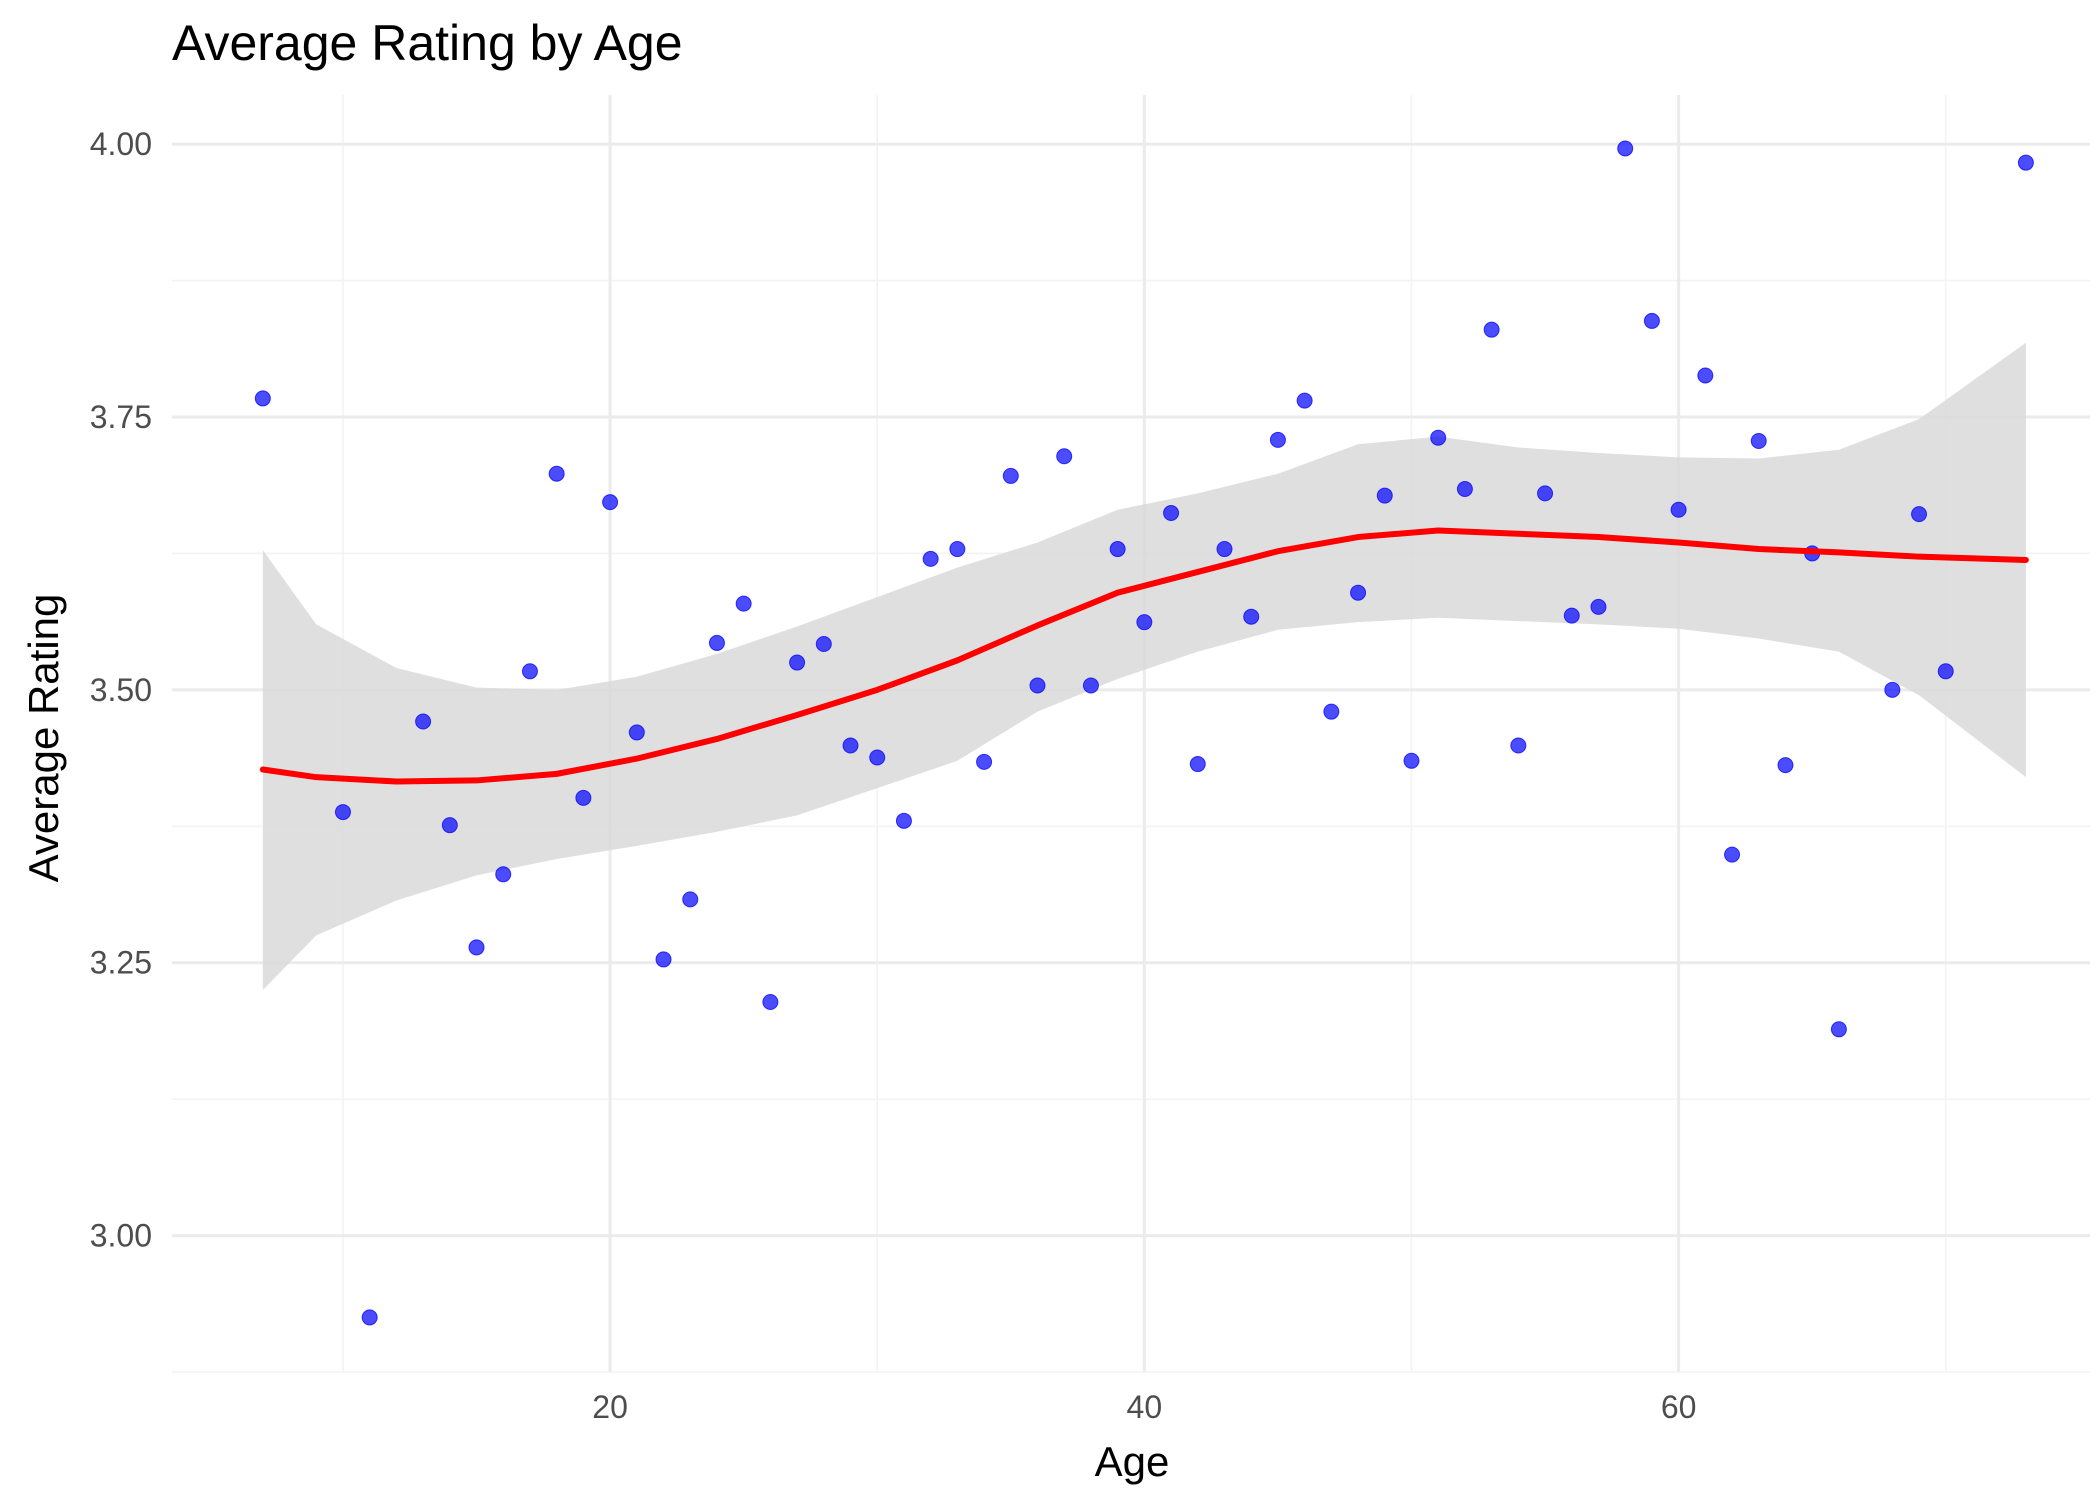 Image resolution: width=2100 pixels, height=1505 pixels. I want to click on y-tick-label: 3.25, so click(121, 963).